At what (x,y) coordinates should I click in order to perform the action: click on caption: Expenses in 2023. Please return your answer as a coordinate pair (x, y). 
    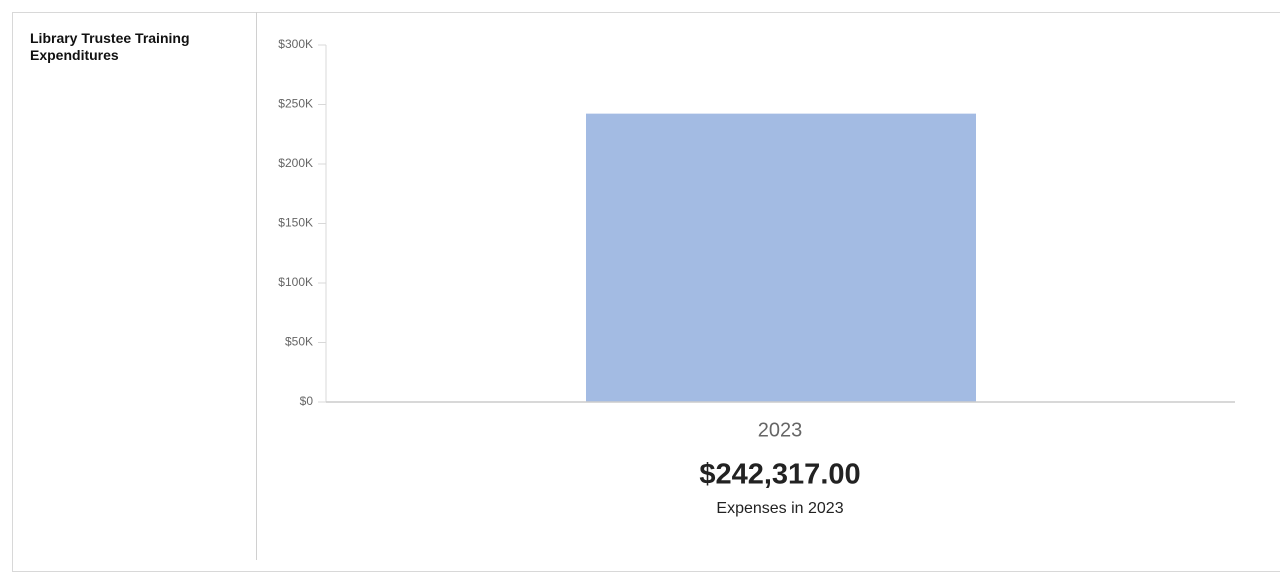
    Looking at the image, I should click on (779, 508).